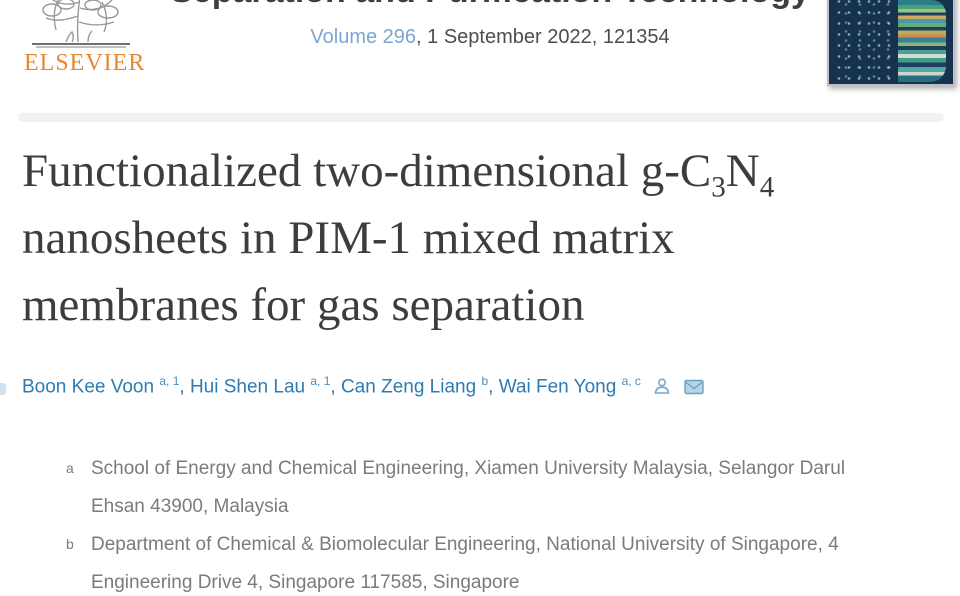 This screenshot has width=960, height=596. I want to click on author-link: Hui Shen Lau, so click(247, 387).